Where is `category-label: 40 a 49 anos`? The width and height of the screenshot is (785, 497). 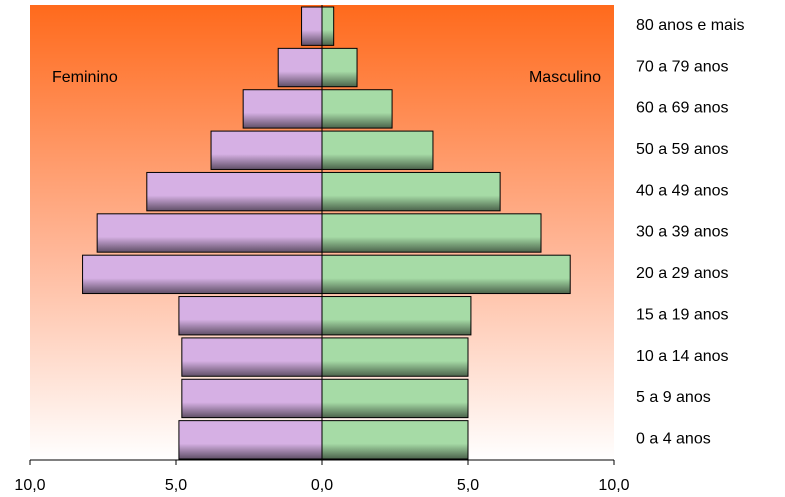
category-label: 40 a 49 anos is located at coordinates (682, 190).